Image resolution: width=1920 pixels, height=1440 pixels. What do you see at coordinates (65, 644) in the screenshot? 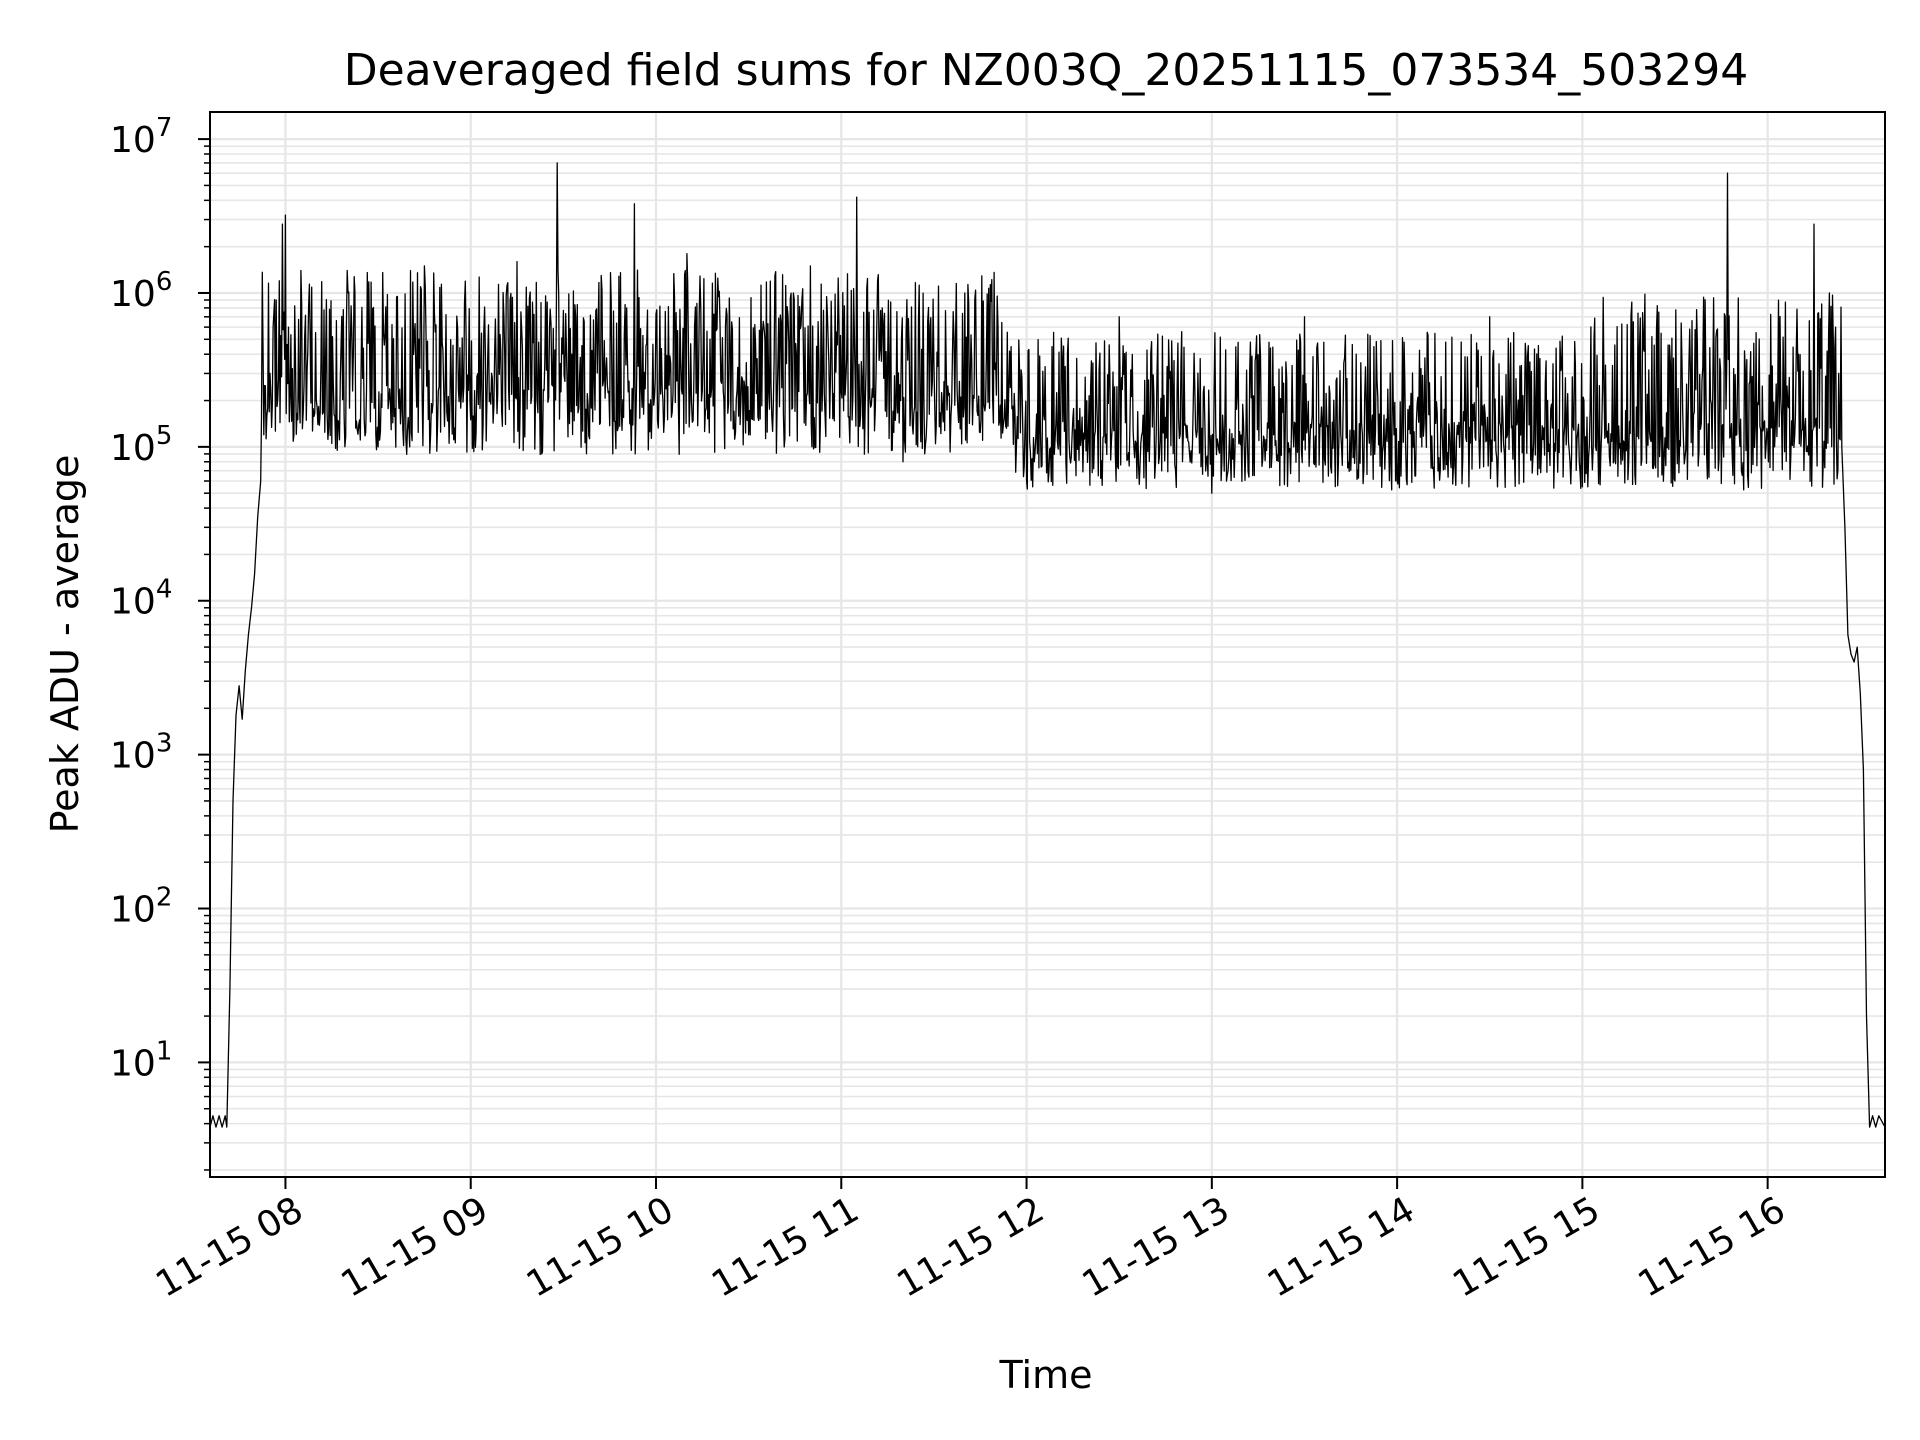
I see `y-axis-label: Peak ADU - average` at bounding box center [65, 644].